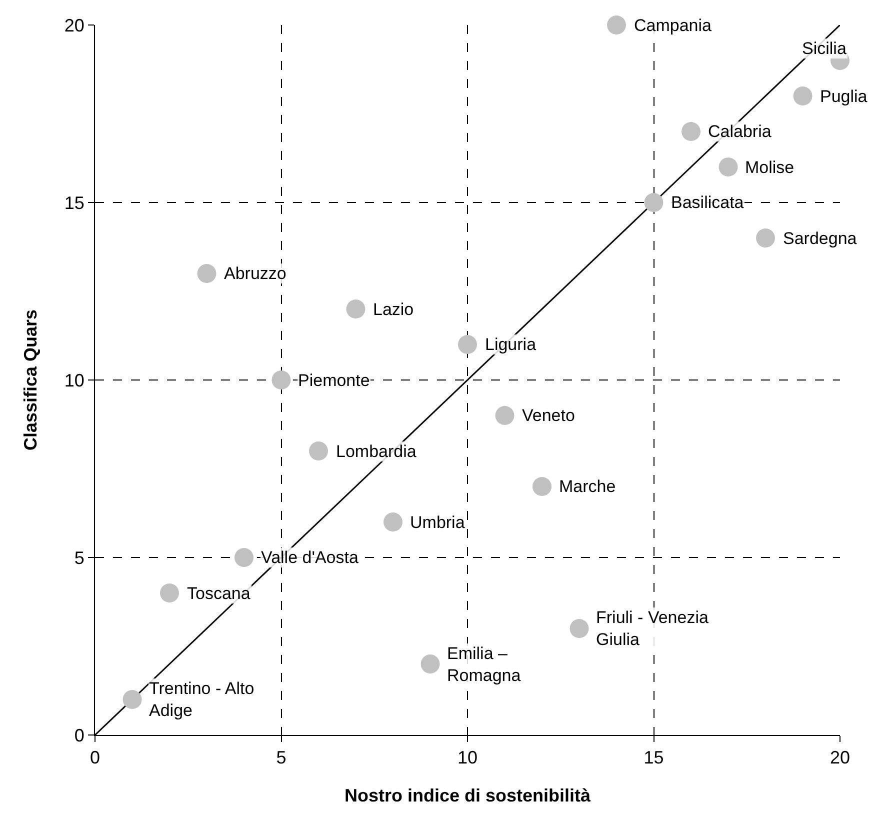 The width and height of the screenshot is (884, 832). Describe the element at coordinates (201, 699) in the screenshot. I see `annotation: Trentino - Alto Adige` at that location.